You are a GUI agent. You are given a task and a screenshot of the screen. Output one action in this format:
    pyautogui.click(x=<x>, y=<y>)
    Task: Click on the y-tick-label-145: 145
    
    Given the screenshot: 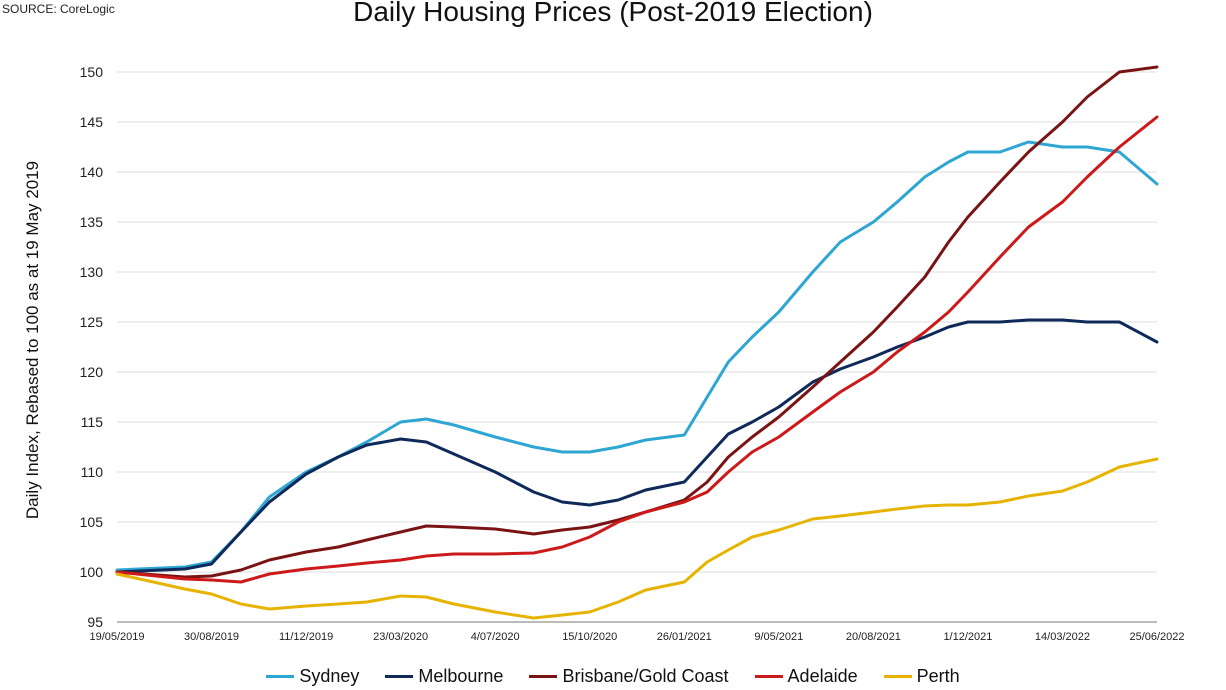 What is the action you would take?
    pyautogui.click(x=92, y=122)
    